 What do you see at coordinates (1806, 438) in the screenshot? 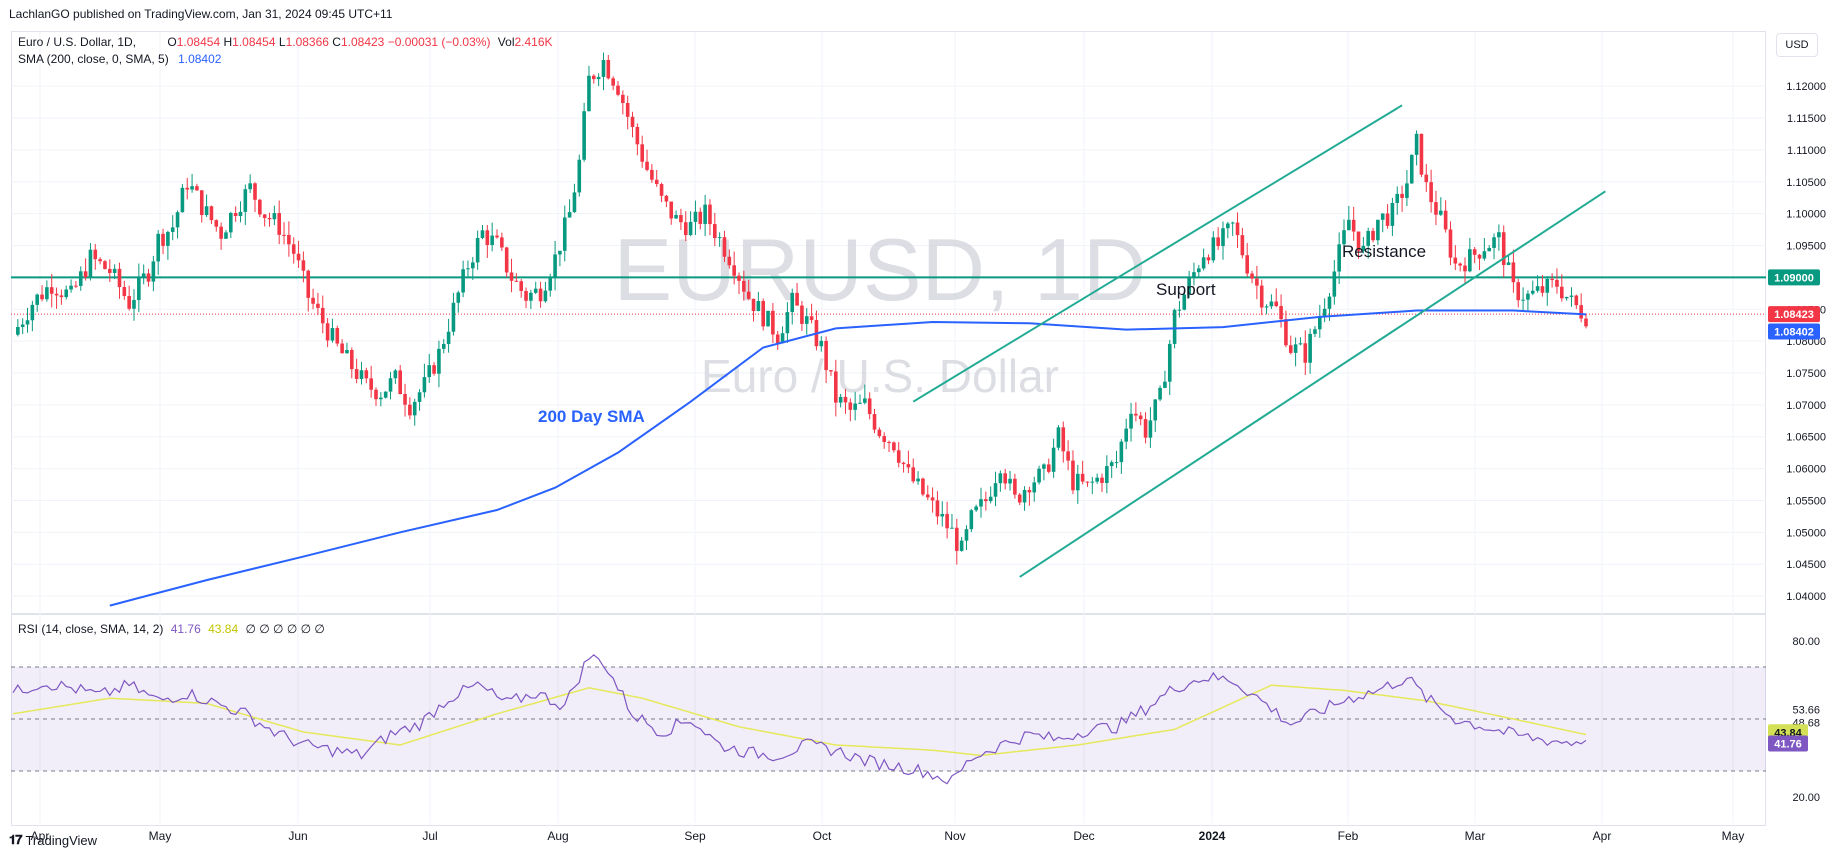
I see `price-tick-label: 1.06500` at bounding box center [1806, 438].